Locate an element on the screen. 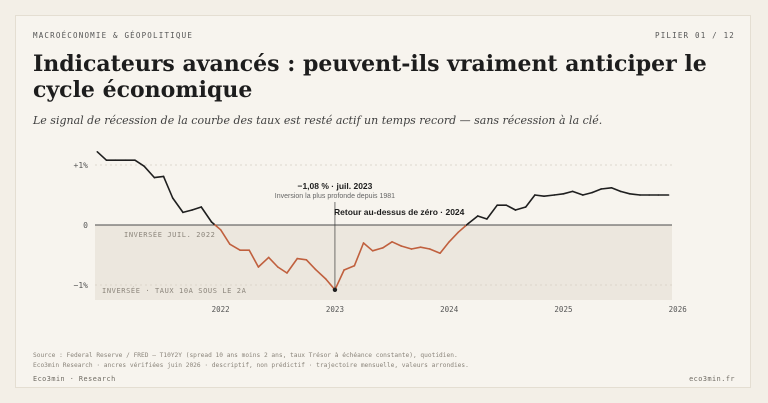 The width and height of the screenshot is (768, 403). y-tick-label: 0 is located at coordinates (85, 225).